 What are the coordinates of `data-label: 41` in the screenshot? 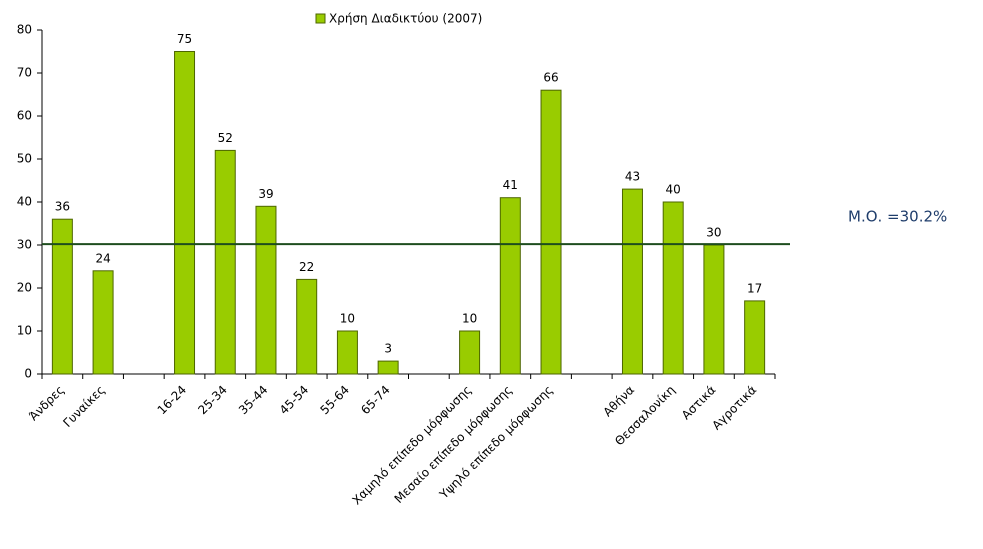 It's located at (510, 185).